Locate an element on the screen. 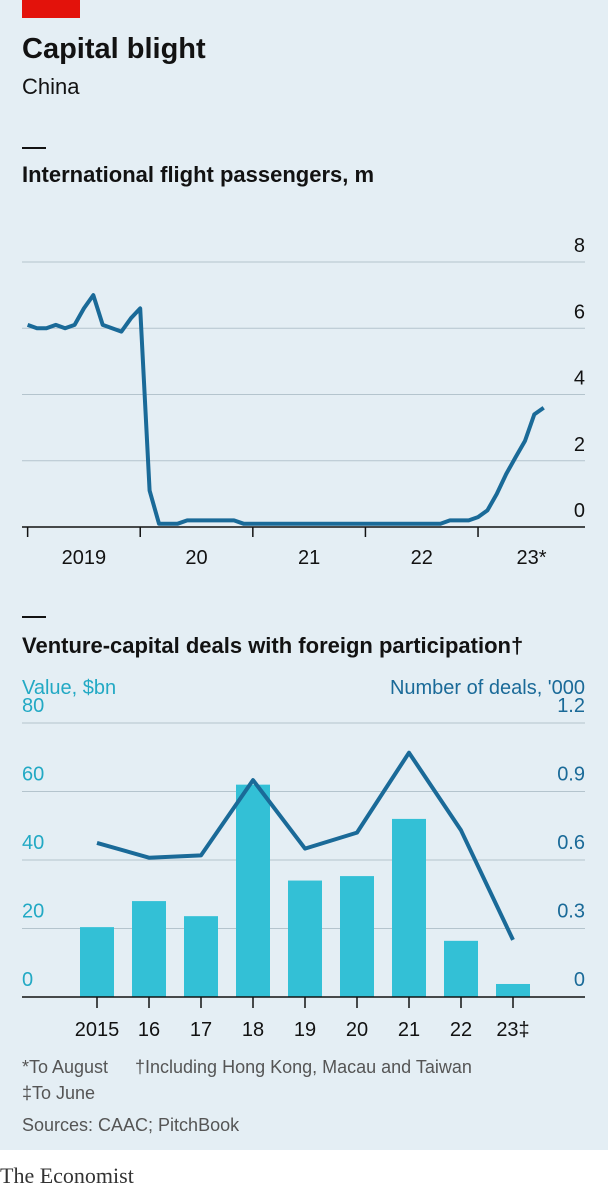  line is located at coordinates (305, 845).